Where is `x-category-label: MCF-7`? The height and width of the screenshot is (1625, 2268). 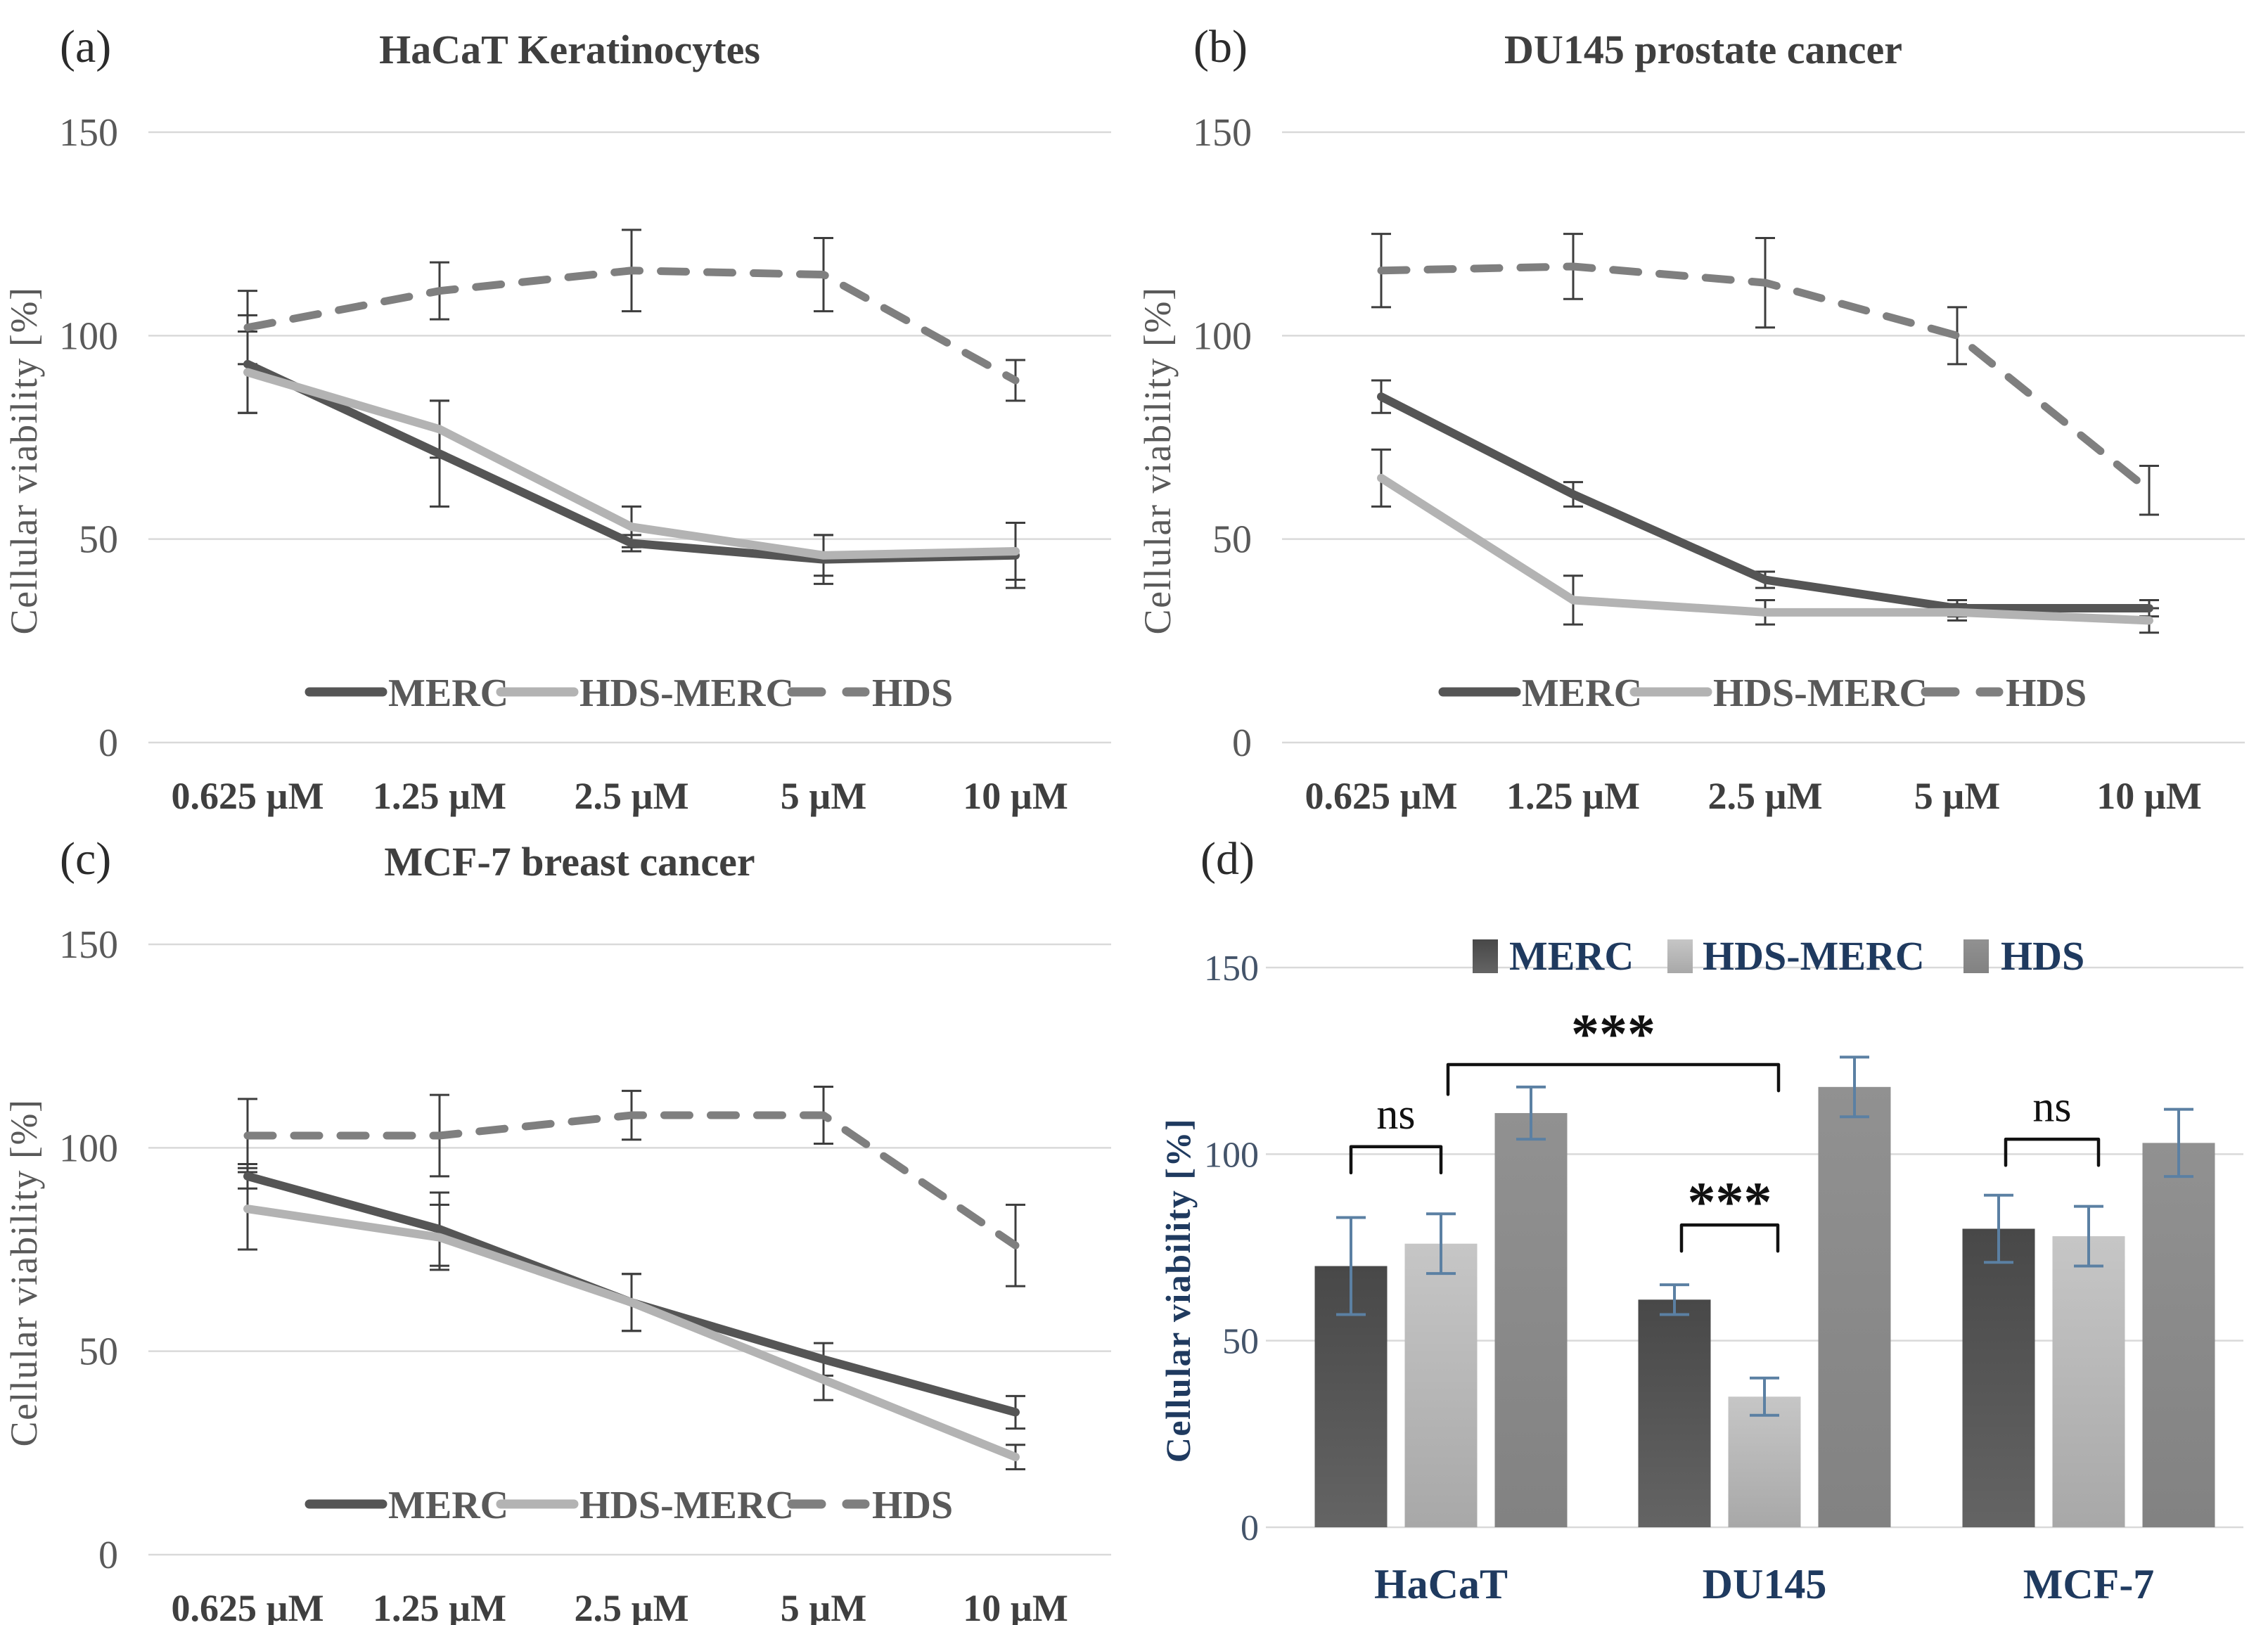
x-category-label: MCF-7 is located at coordinates (2089, 1584).